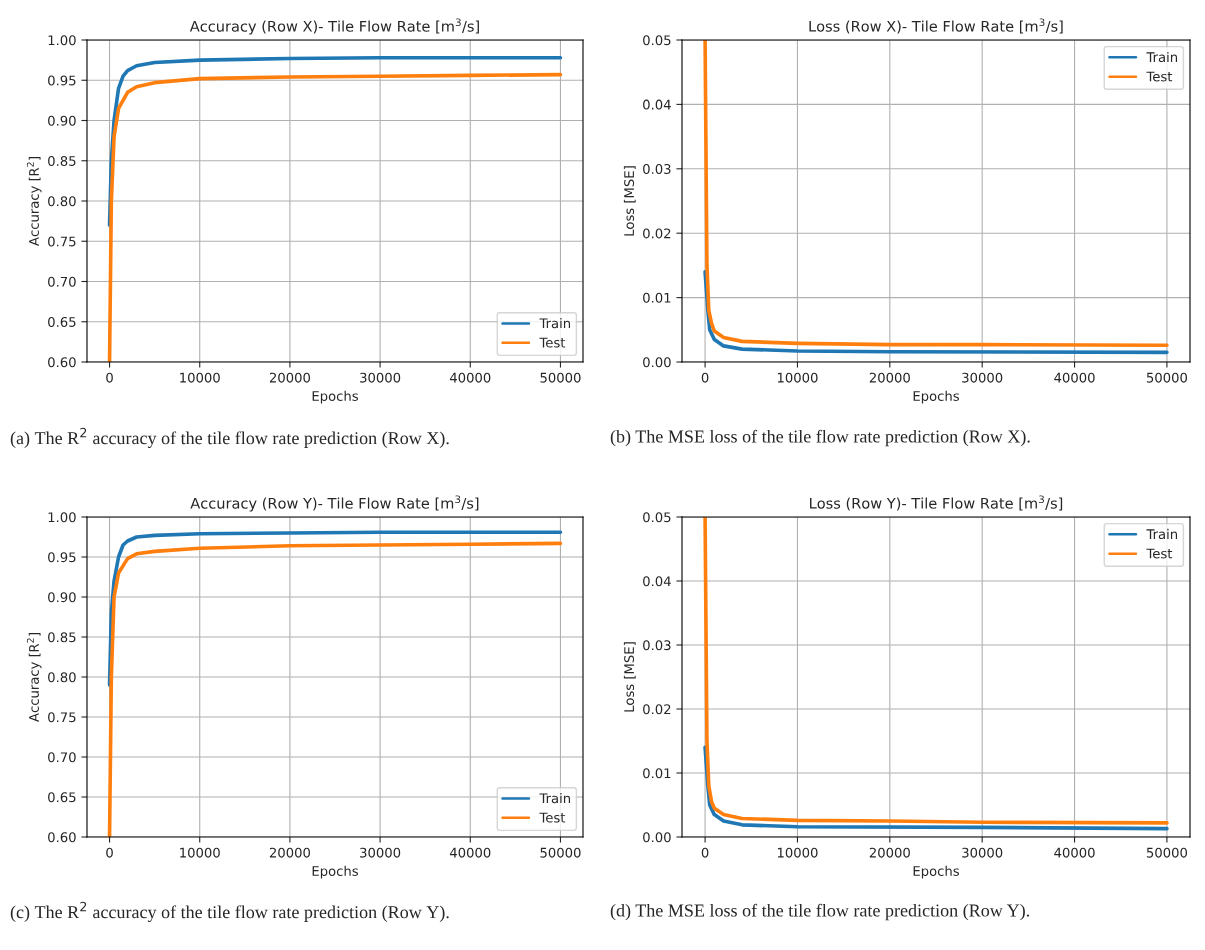 The width and height of the screenshot is (1205, 950). What do you see at coordinates (936, 503) in the screenshot?
I see `chart-title: Loss (Row Y)- Tile Flow Rate [m$^{3}$/s]` at bounding box center [936, 503].